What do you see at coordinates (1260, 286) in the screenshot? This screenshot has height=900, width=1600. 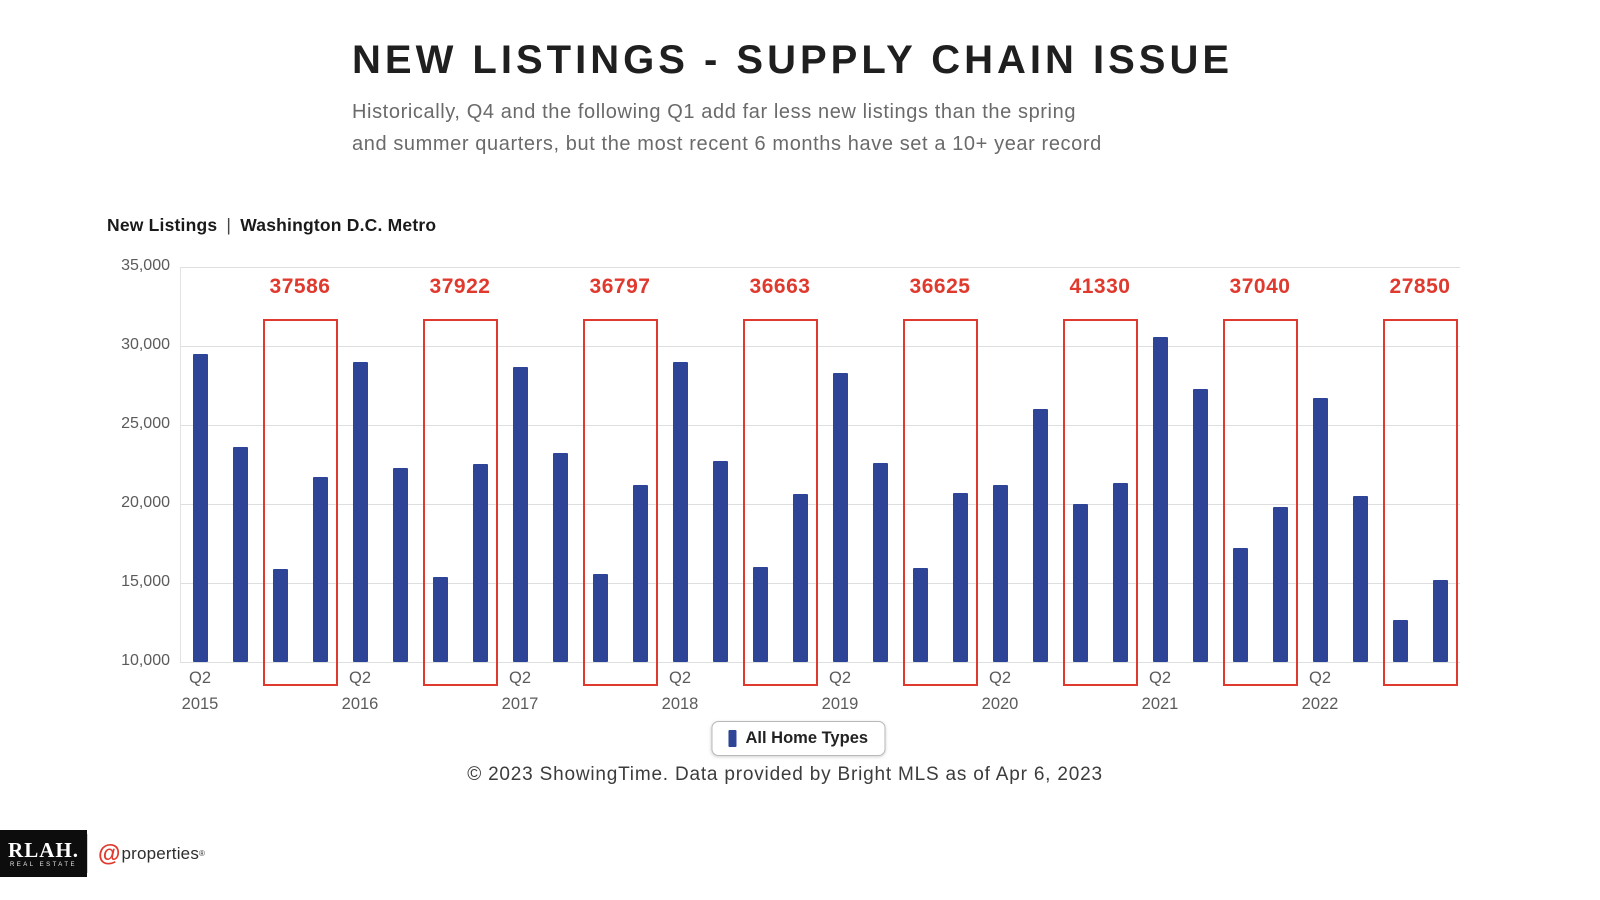 I see `highlight-sum-label: 37040` at bounding box center [1260, 286].